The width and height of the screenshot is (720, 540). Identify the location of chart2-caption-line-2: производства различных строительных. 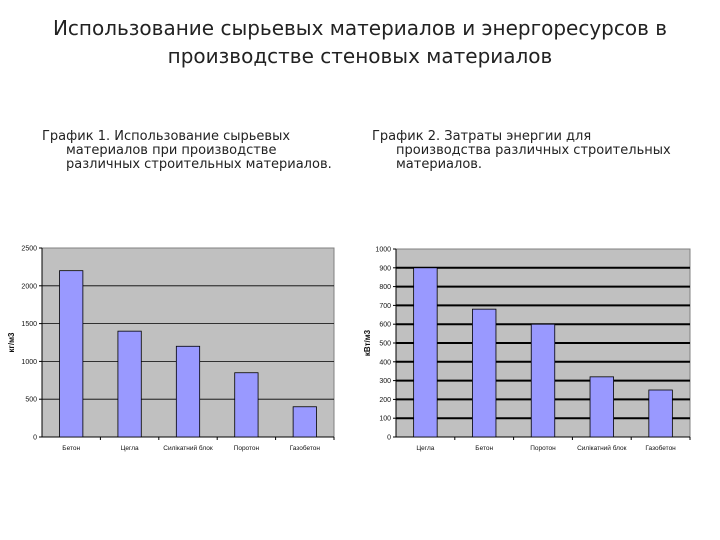
(533, 150).